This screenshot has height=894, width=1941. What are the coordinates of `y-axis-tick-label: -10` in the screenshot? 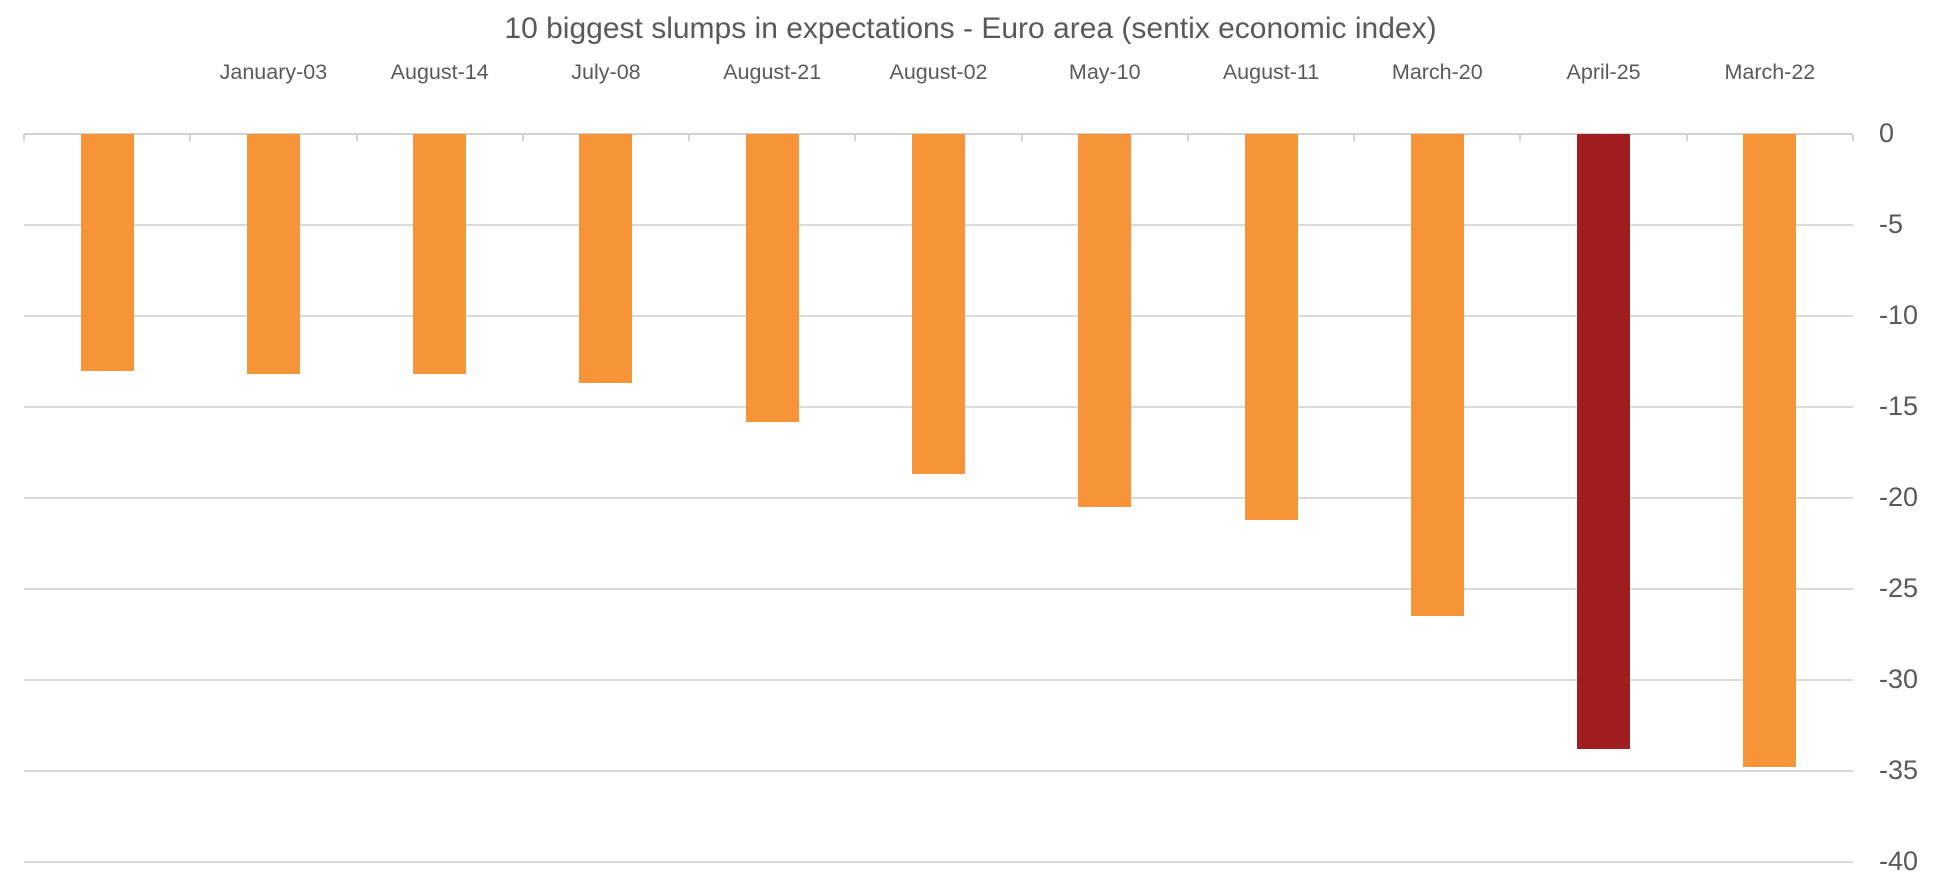 It's located at (1899, 315).